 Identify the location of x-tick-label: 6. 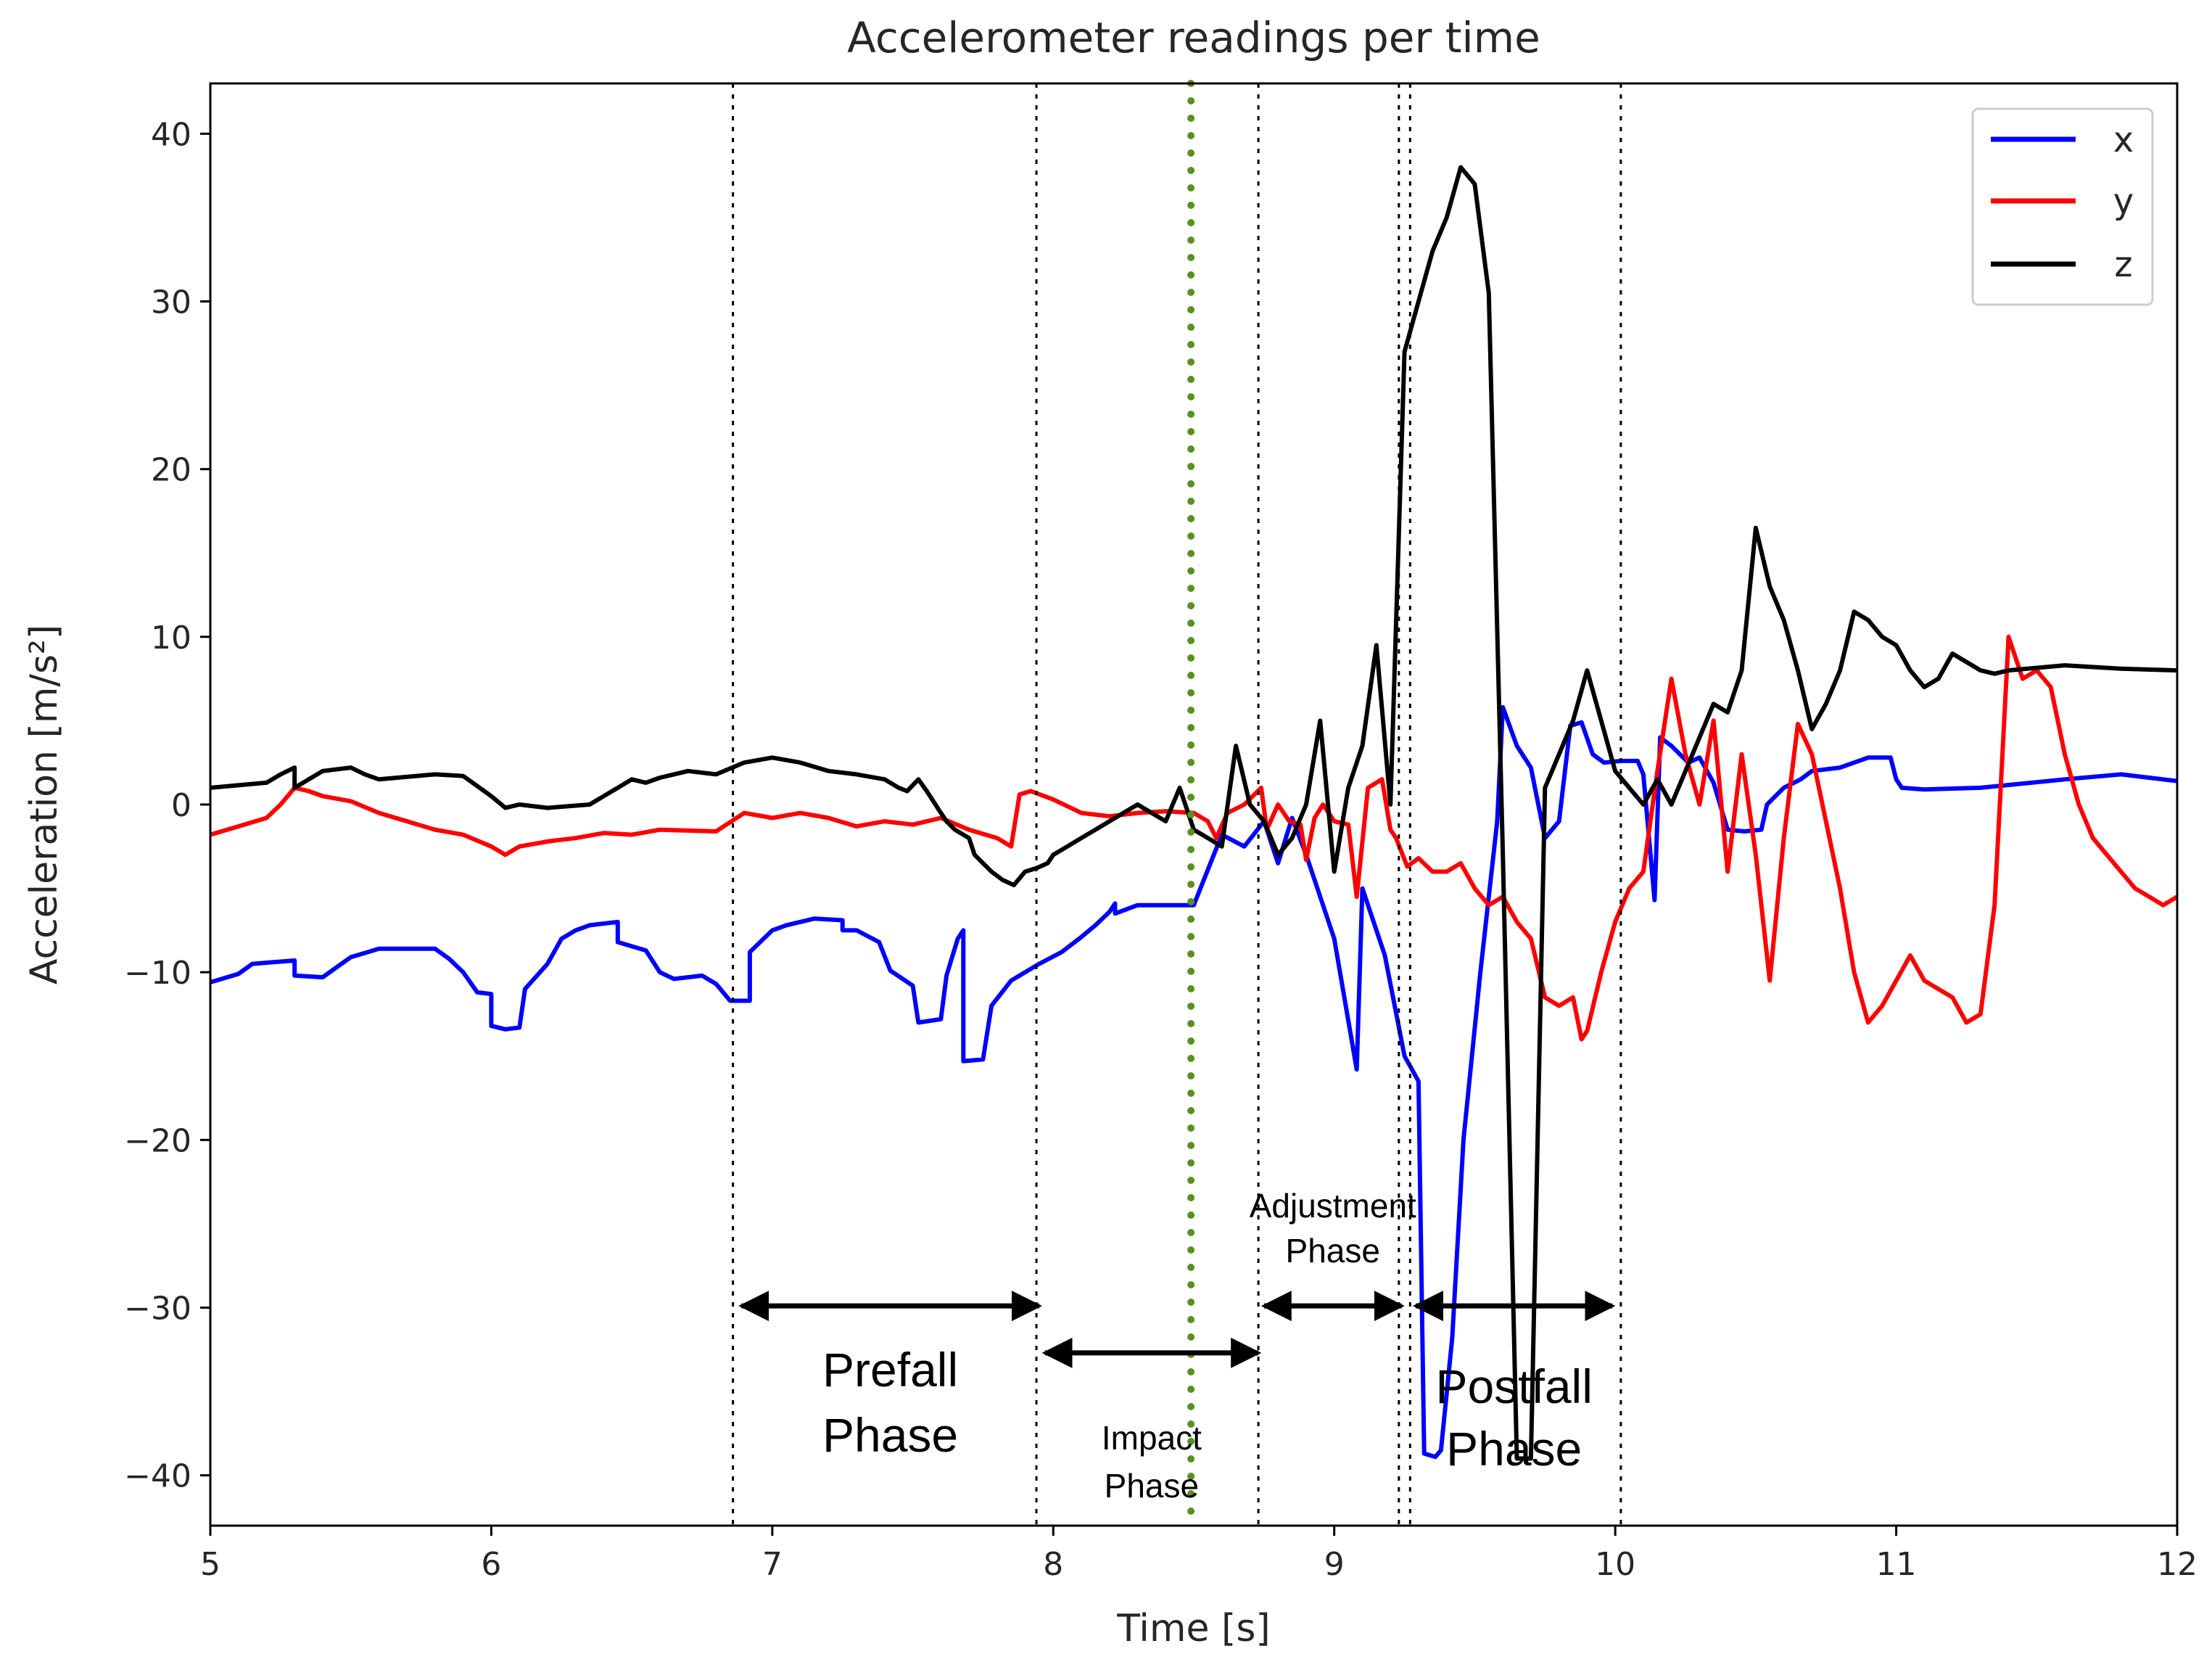
(491, 1565).